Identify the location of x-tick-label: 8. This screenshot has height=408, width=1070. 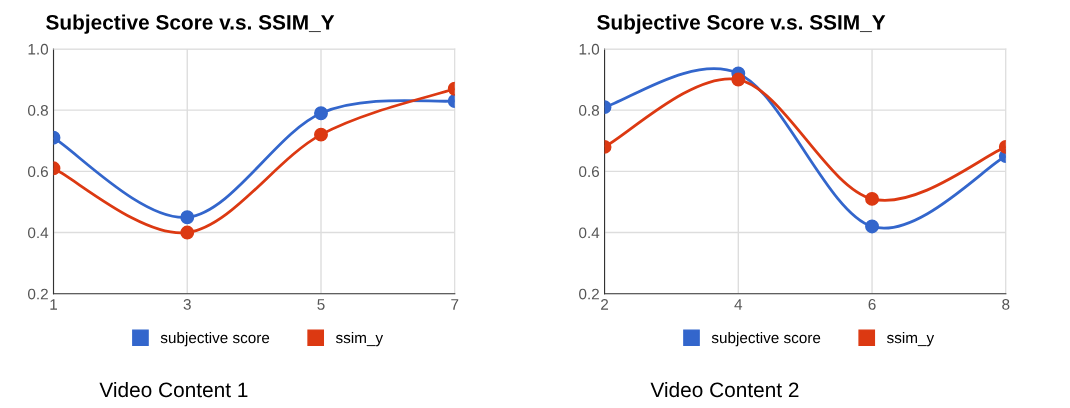
(1006, 304).